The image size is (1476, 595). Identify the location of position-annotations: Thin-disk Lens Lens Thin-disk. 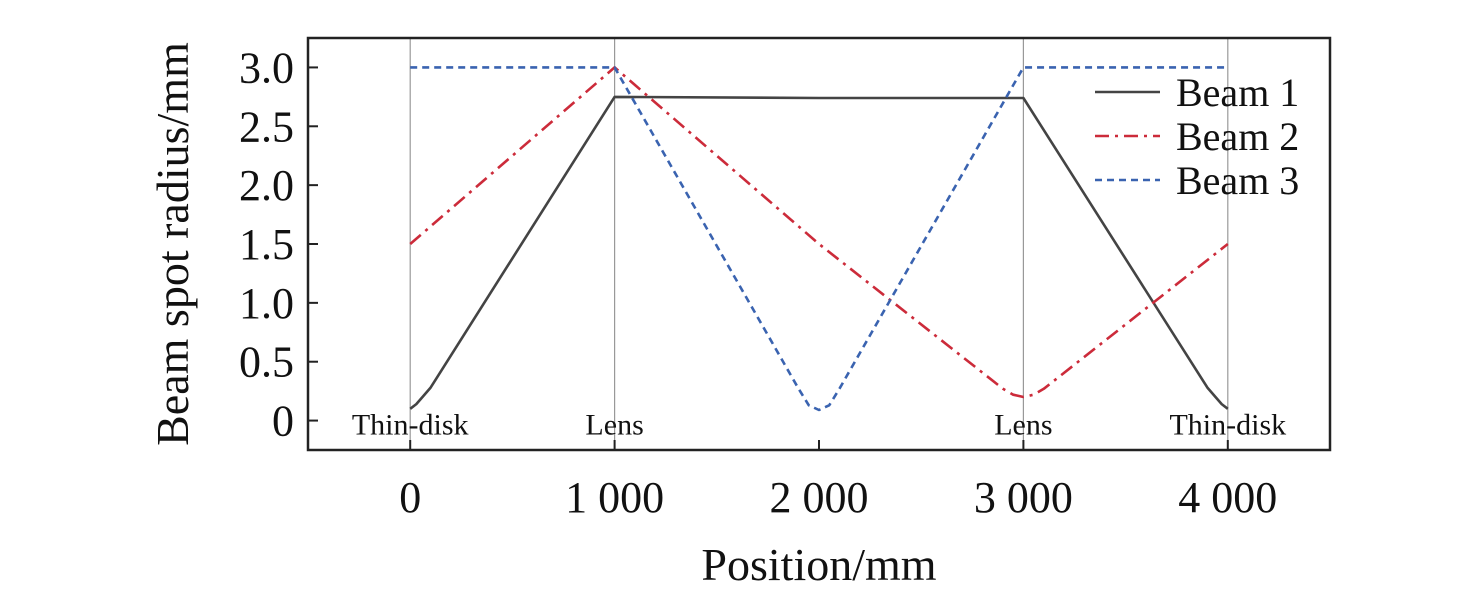
(819, 425).